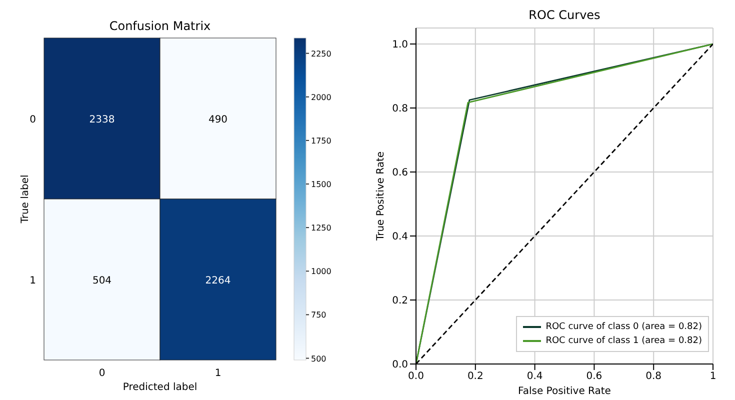 Image resolution: width=735 pixels, height=400 pixels. I want to click on x-tick-label: 0.4, so click(534, 376).